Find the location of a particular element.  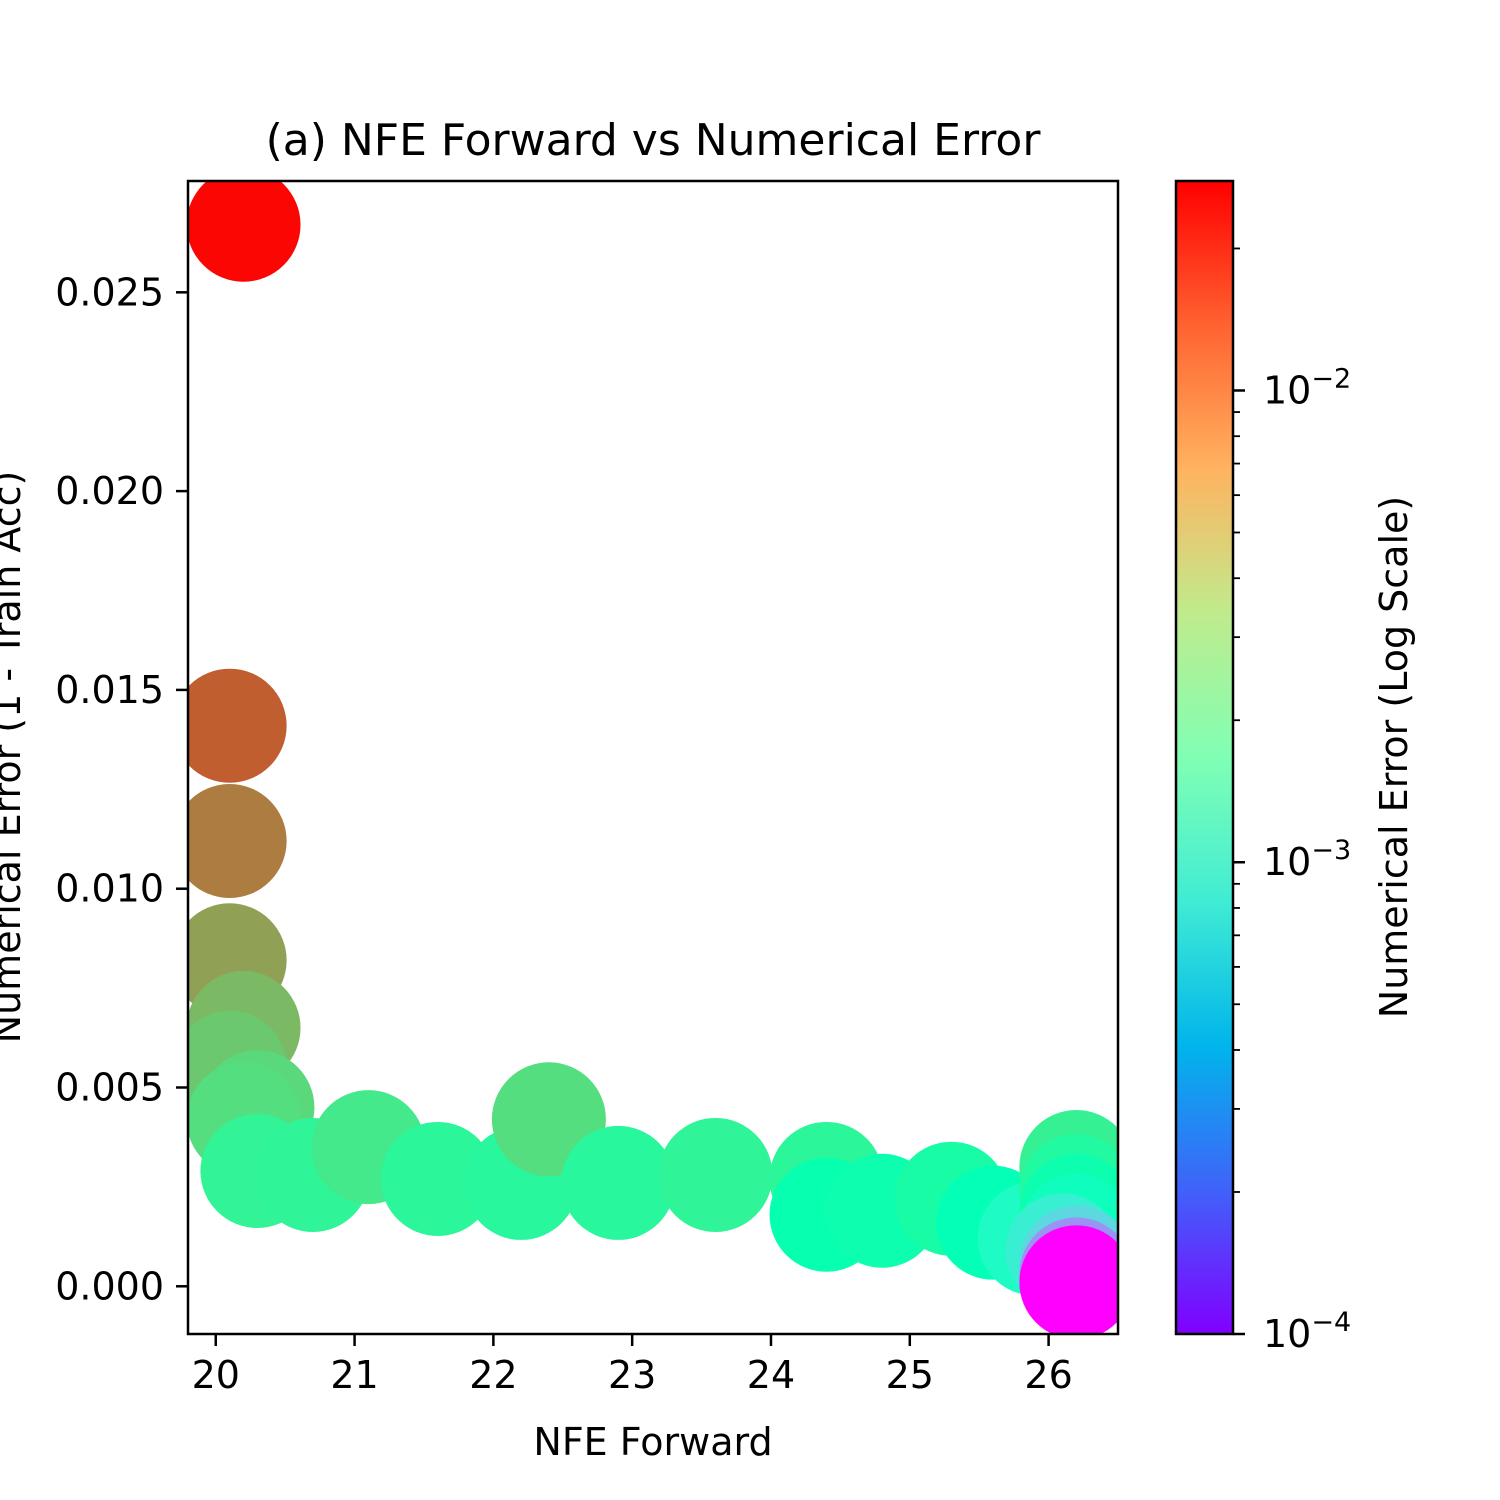

x-tick-label: 22 is located at coordinates (493, 1375).